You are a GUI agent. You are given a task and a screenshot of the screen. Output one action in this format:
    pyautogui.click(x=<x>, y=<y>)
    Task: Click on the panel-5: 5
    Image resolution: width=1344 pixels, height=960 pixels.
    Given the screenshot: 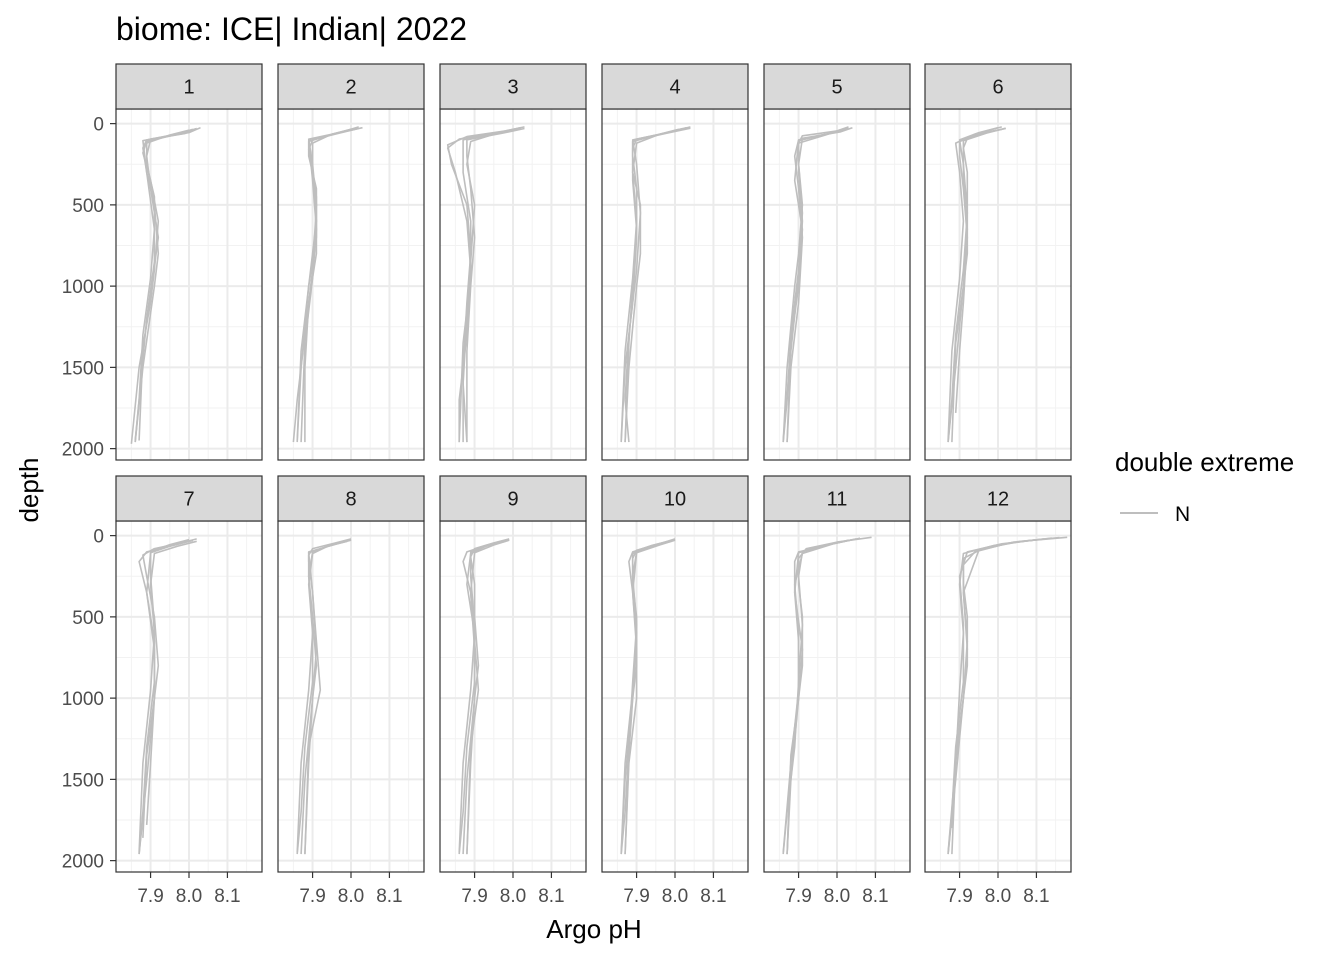 What is the action you would take?
    pyautogui.click(x=837, y=262)
    